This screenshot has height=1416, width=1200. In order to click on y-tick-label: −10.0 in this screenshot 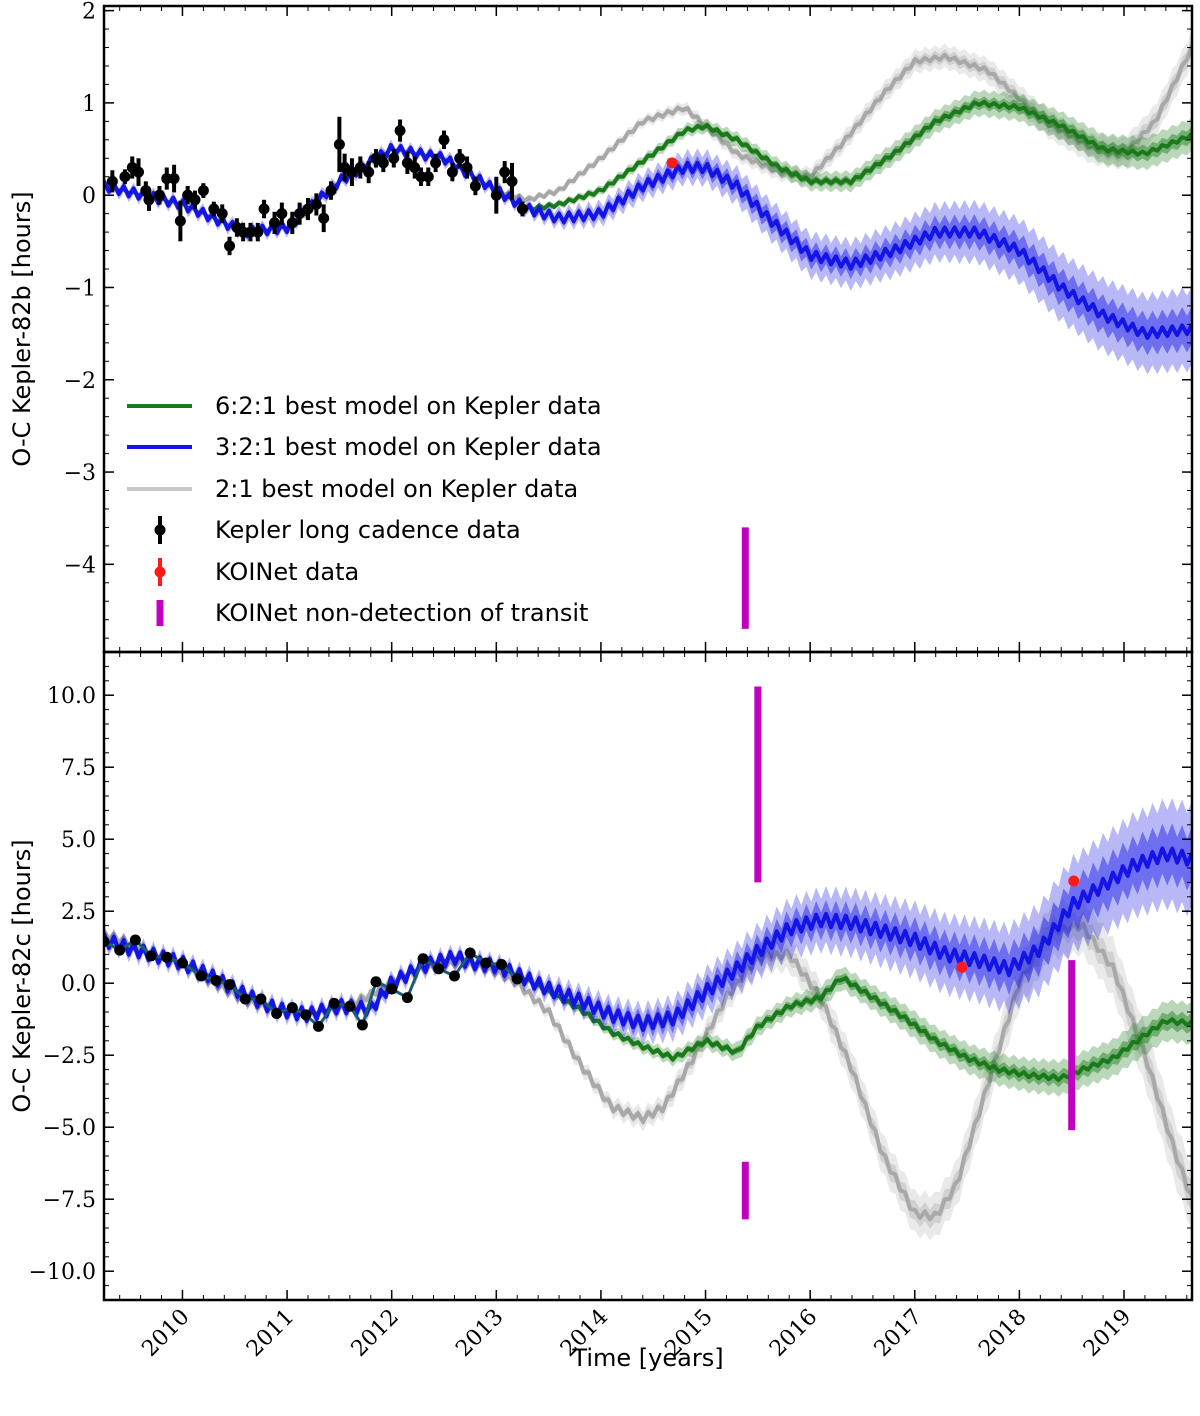, I will do `click(62, 1272)`.